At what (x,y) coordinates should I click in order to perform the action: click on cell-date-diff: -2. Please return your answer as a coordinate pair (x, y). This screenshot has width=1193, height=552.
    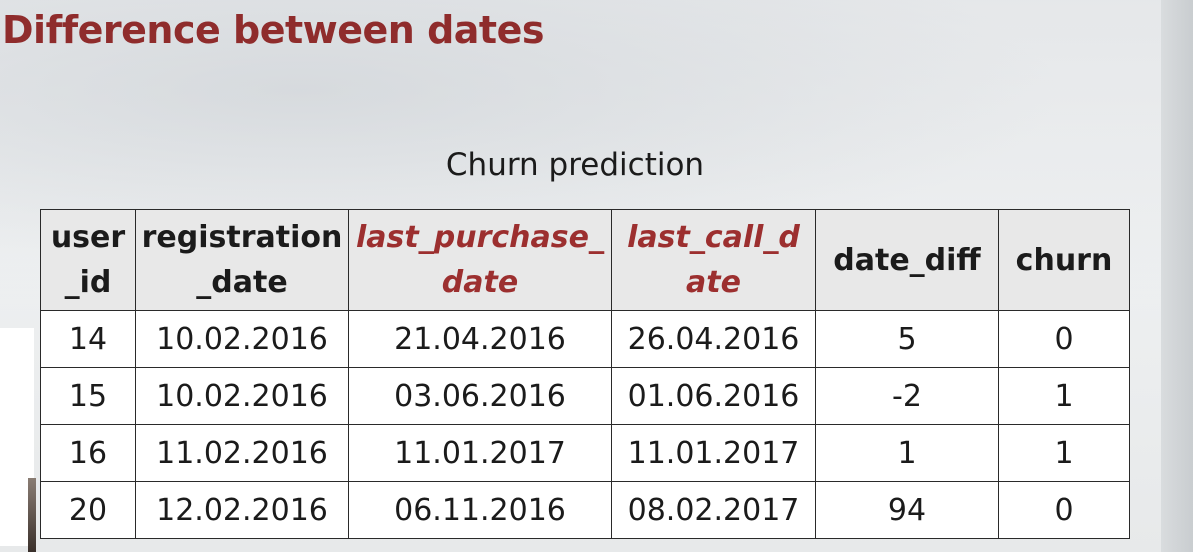
    Looking at the image, I should click on (907, 396).